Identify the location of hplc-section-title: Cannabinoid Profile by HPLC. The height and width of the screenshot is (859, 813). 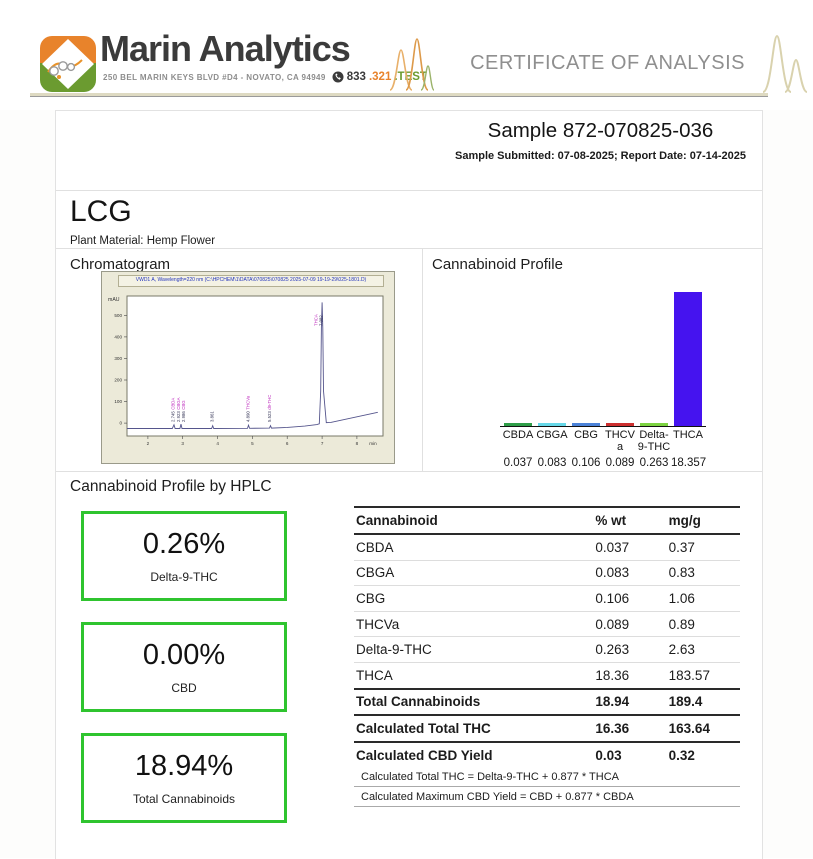
(171, 486).